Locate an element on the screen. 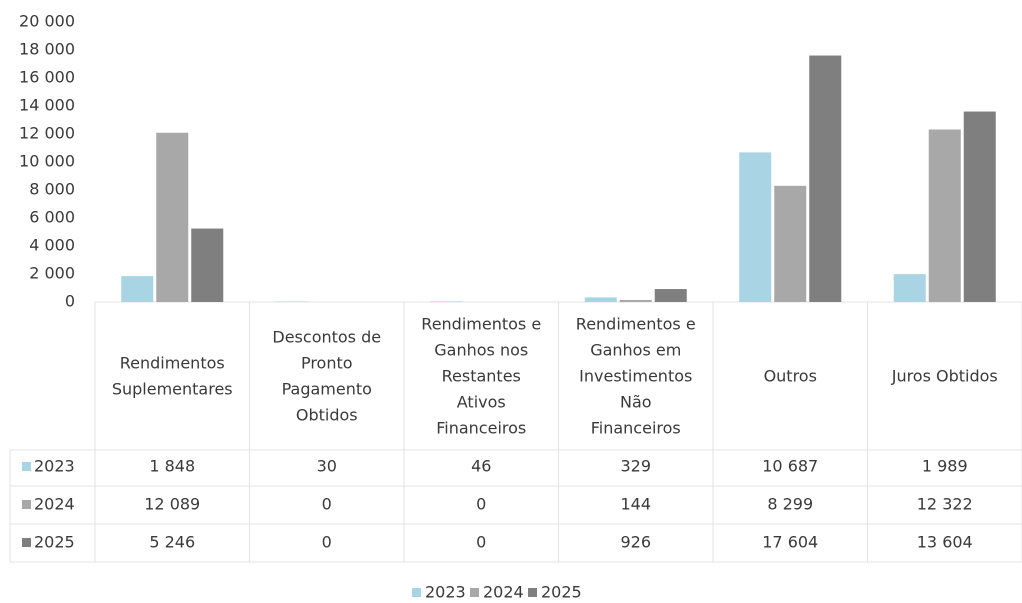  y-tick-label: 2 000 is located at coordinates (52, 273).